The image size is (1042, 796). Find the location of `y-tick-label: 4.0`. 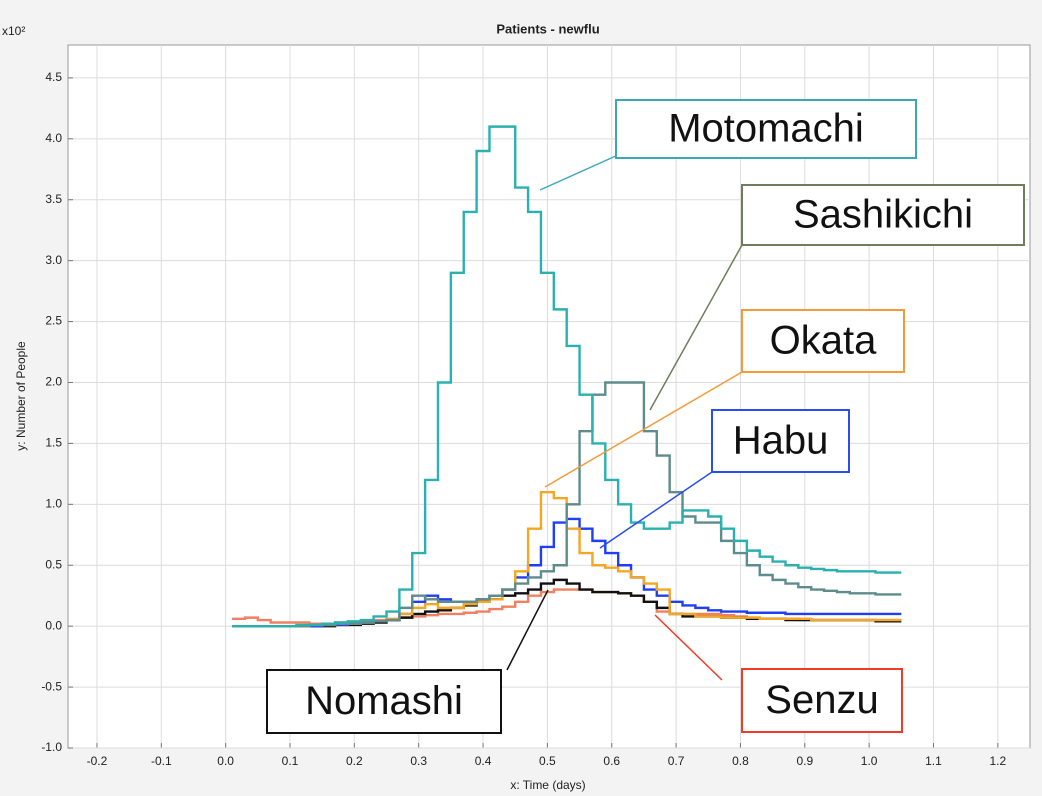

y-tick-label: 4.0 is located at coordinates (53, 138).